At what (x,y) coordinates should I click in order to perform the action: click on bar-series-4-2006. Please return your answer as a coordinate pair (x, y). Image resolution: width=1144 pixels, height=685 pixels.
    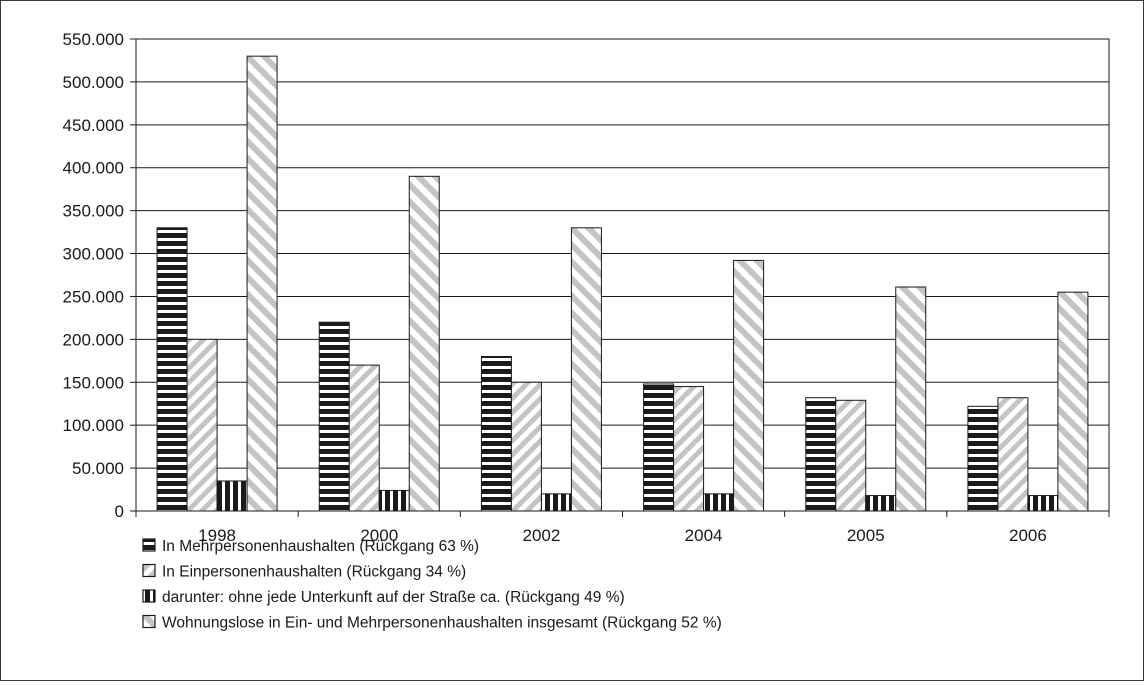
    Looking at the image, I should click on (1073, 401).